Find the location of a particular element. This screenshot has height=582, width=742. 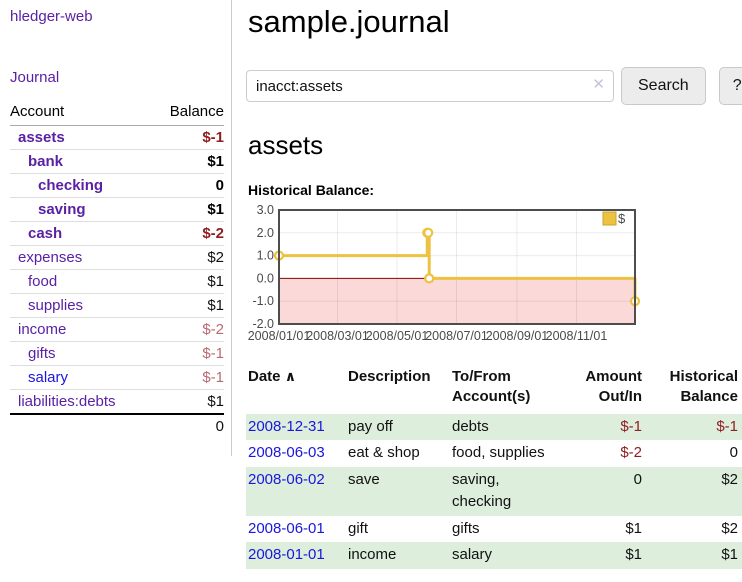

account-row: food $1 is located at coordinates (117, 281).